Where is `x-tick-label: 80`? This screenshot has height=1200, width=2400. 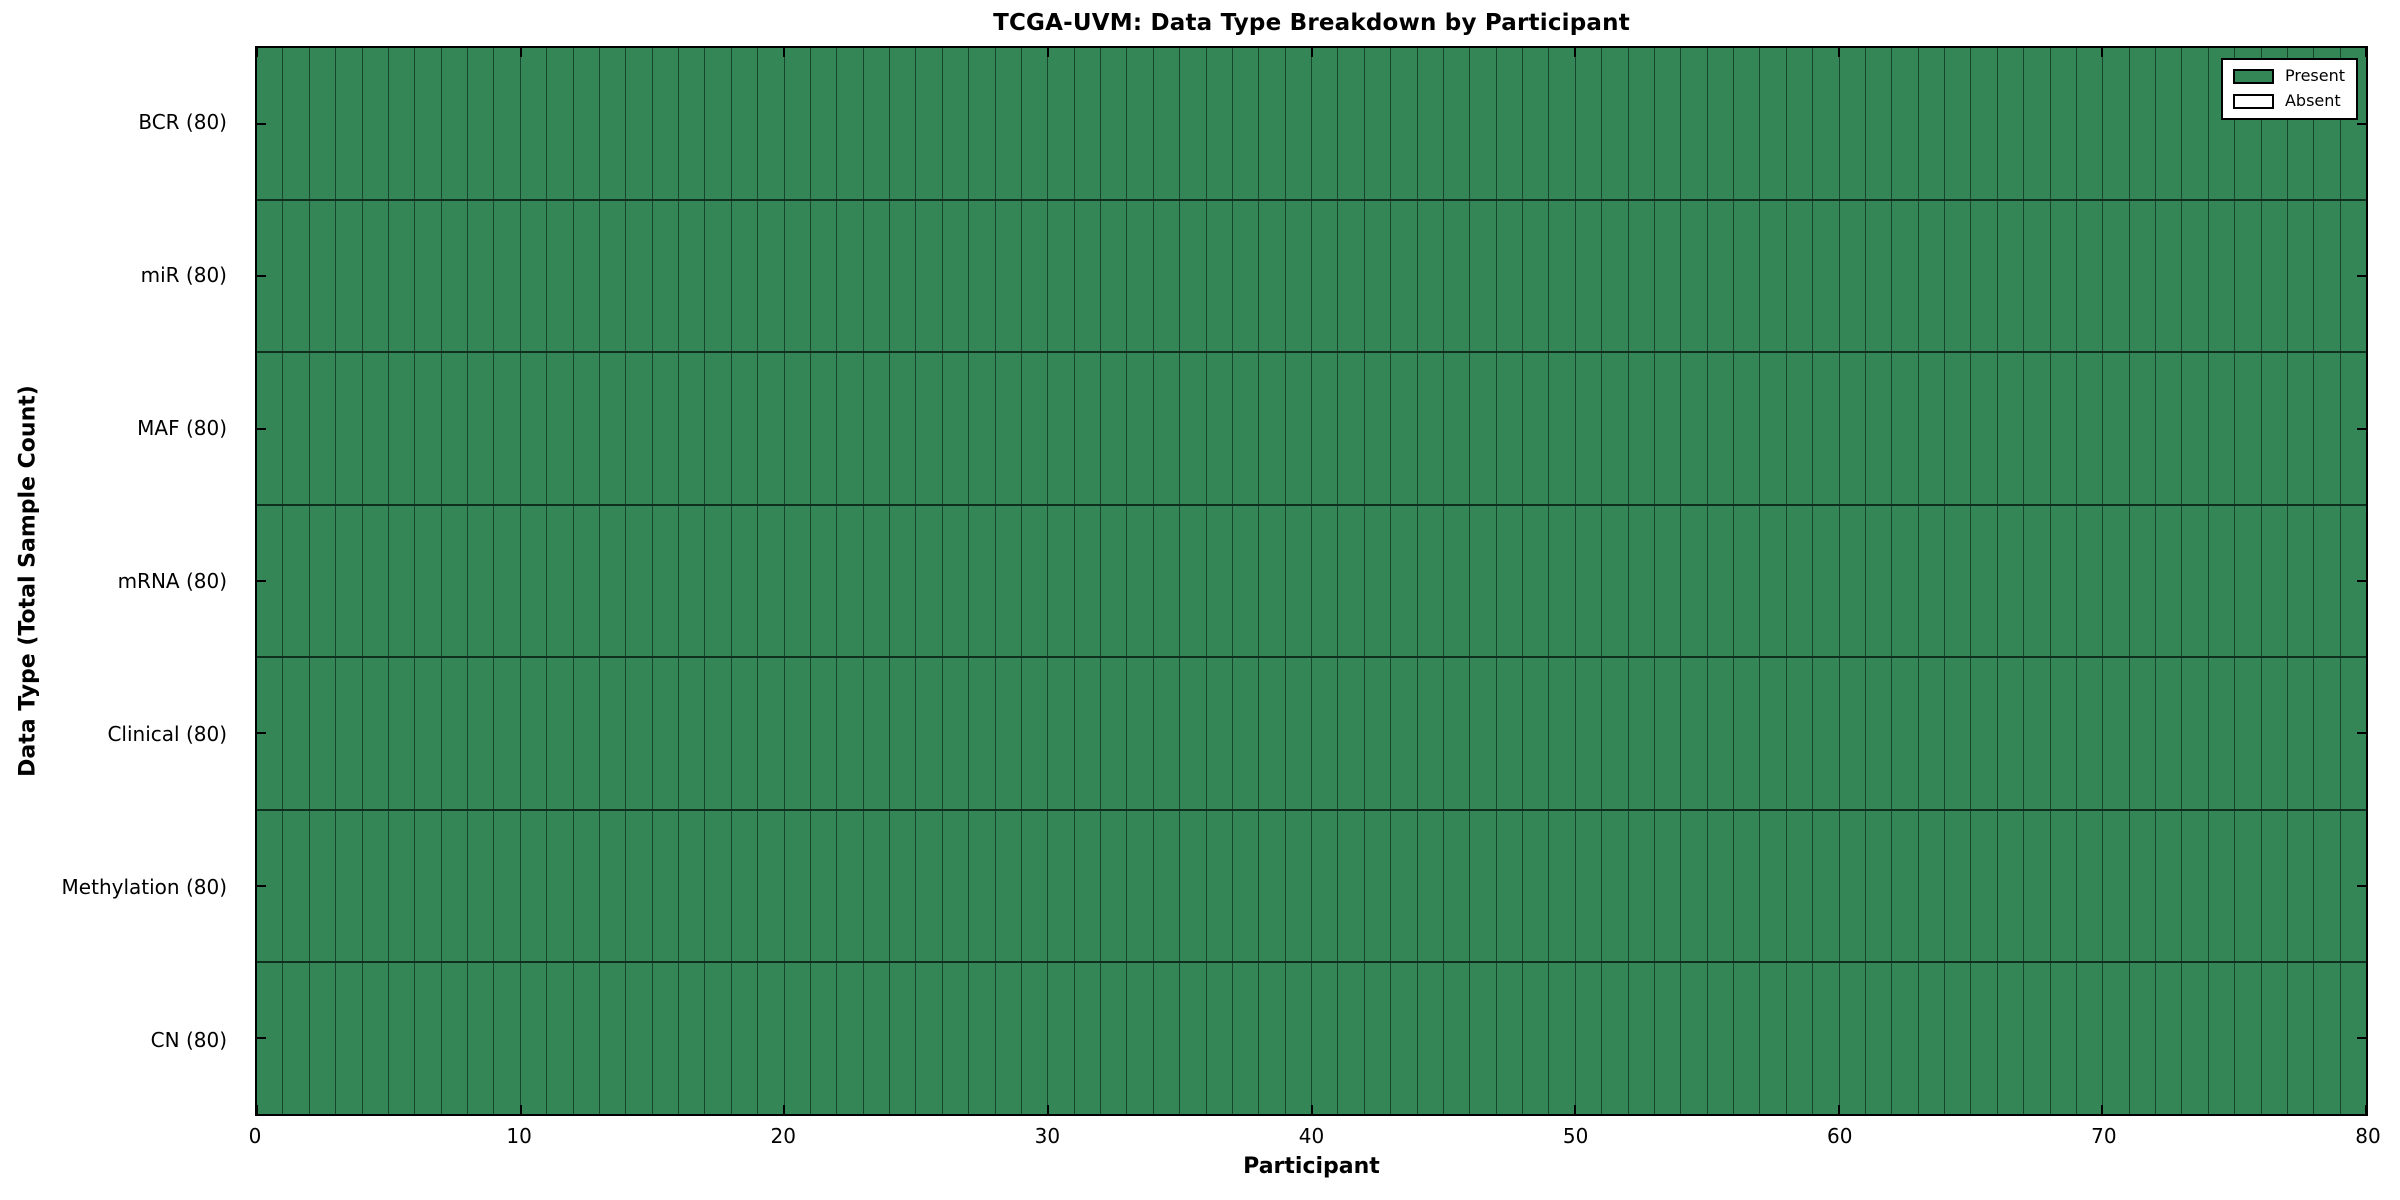
x-tick-label: 80 is located at coordinates (2368, 1136).